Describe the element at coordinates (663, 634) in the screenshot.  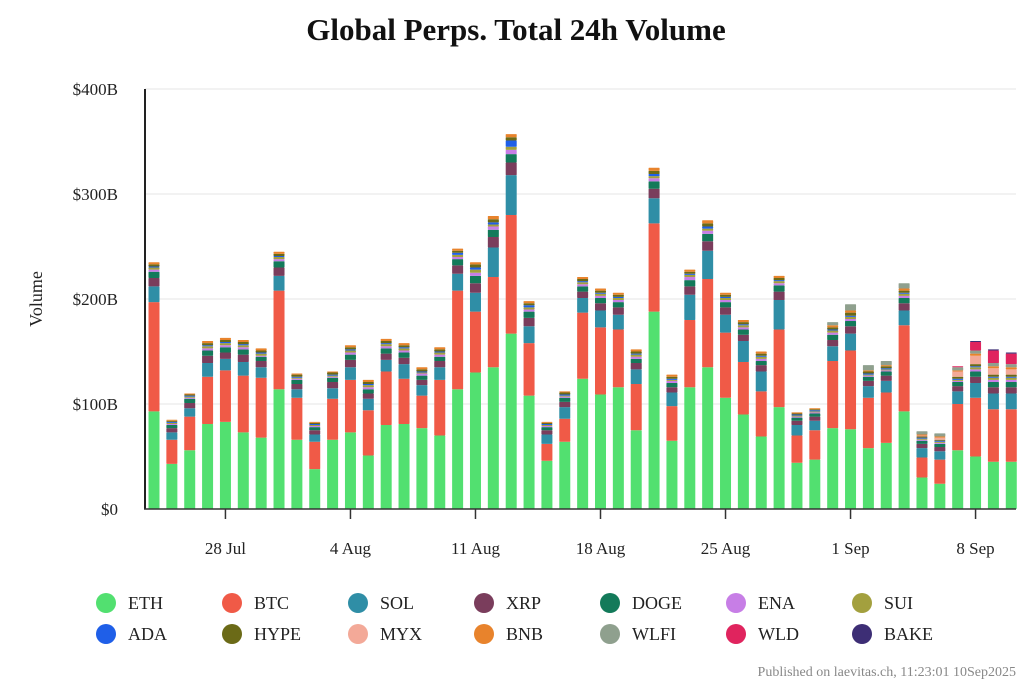
I see `legend-item-wlfi: WLFI` at that location.